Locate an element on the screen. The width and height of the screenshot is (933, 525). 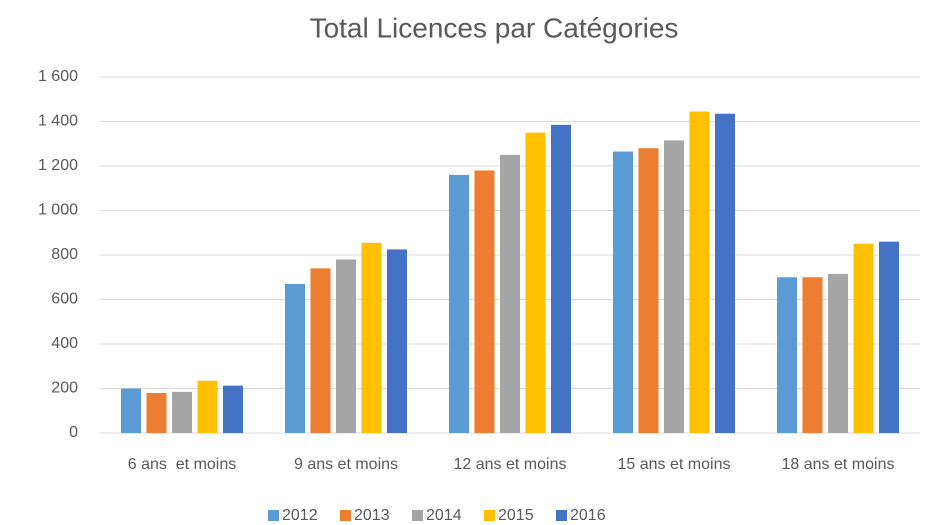
y-tick-label: 1 400 is located at coordinates (58, 121).